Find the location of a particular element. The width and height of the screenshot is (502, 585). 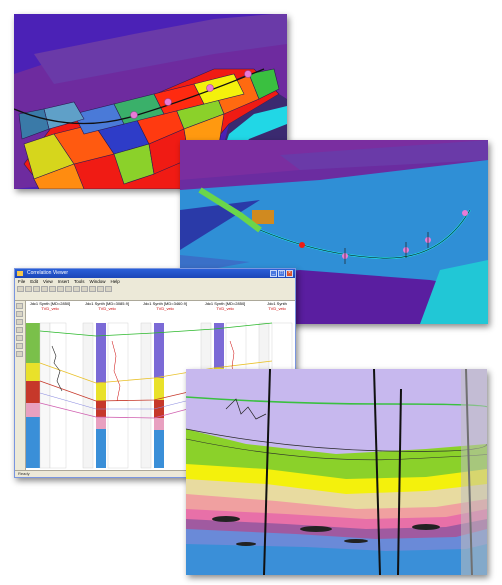

fault-tool-icon is located at coordinates (19, 322).